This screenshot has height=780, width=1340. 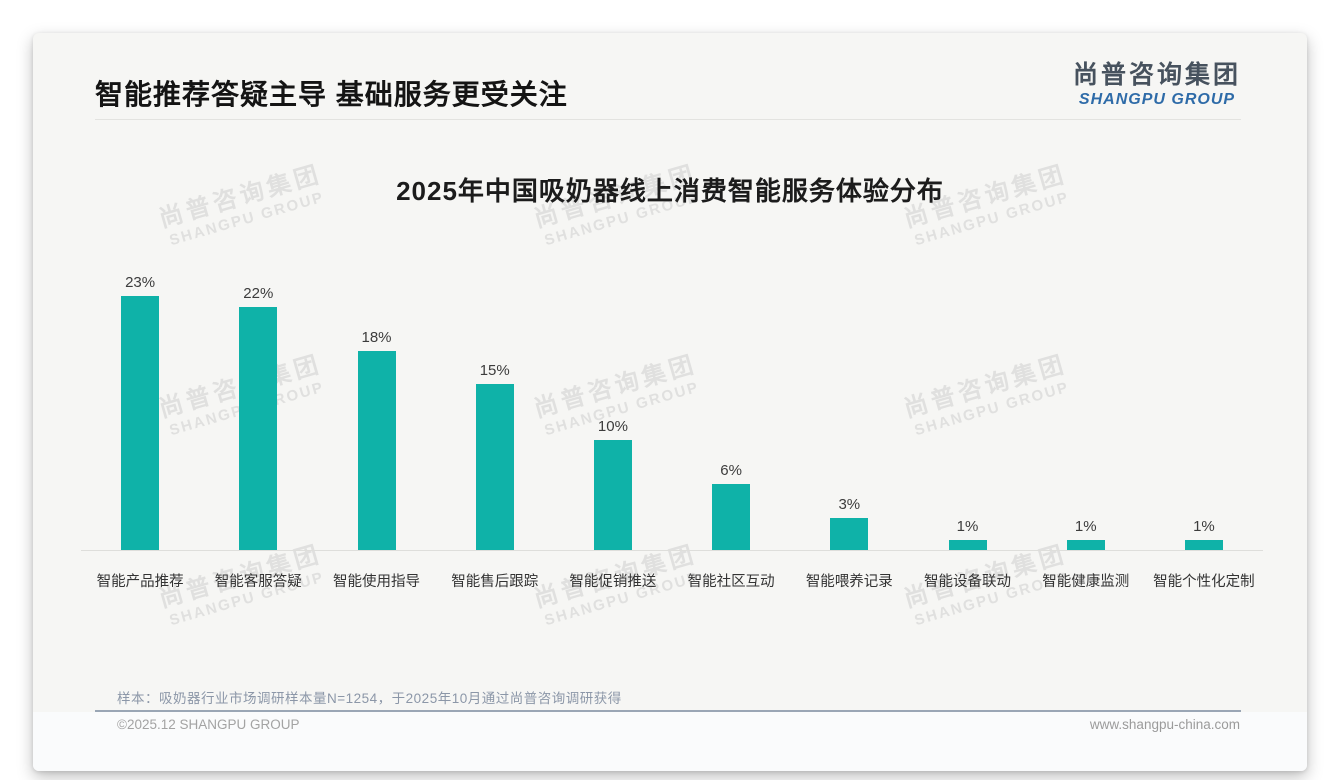 I want to click on bar-value-label: 10%, so click(x=612, y=426).